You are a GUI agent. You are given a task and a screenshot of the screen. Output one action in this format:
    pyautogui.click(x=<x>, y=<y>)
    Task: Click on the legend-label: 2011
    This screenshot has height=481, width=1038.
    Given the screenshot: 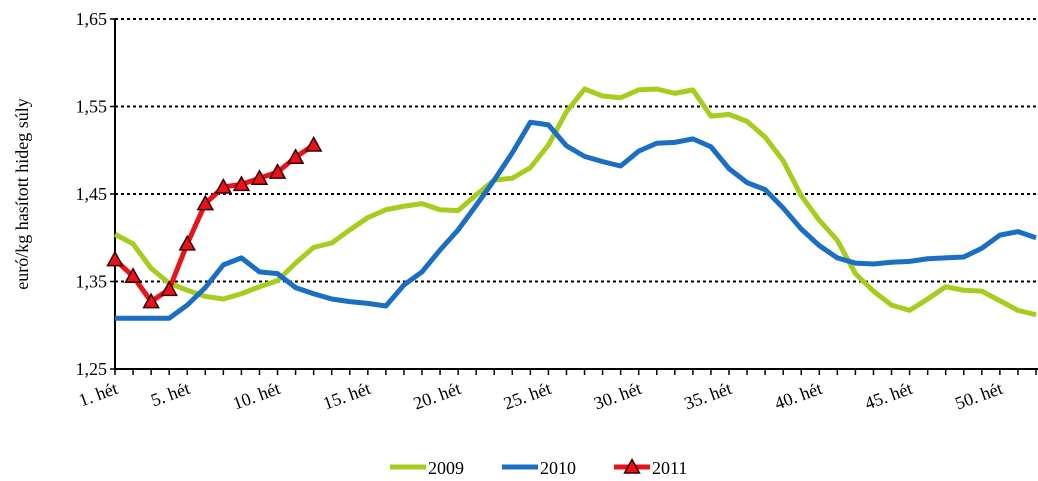 What is the action you would take?
    pyautogui.click(x=669, y=468)
    